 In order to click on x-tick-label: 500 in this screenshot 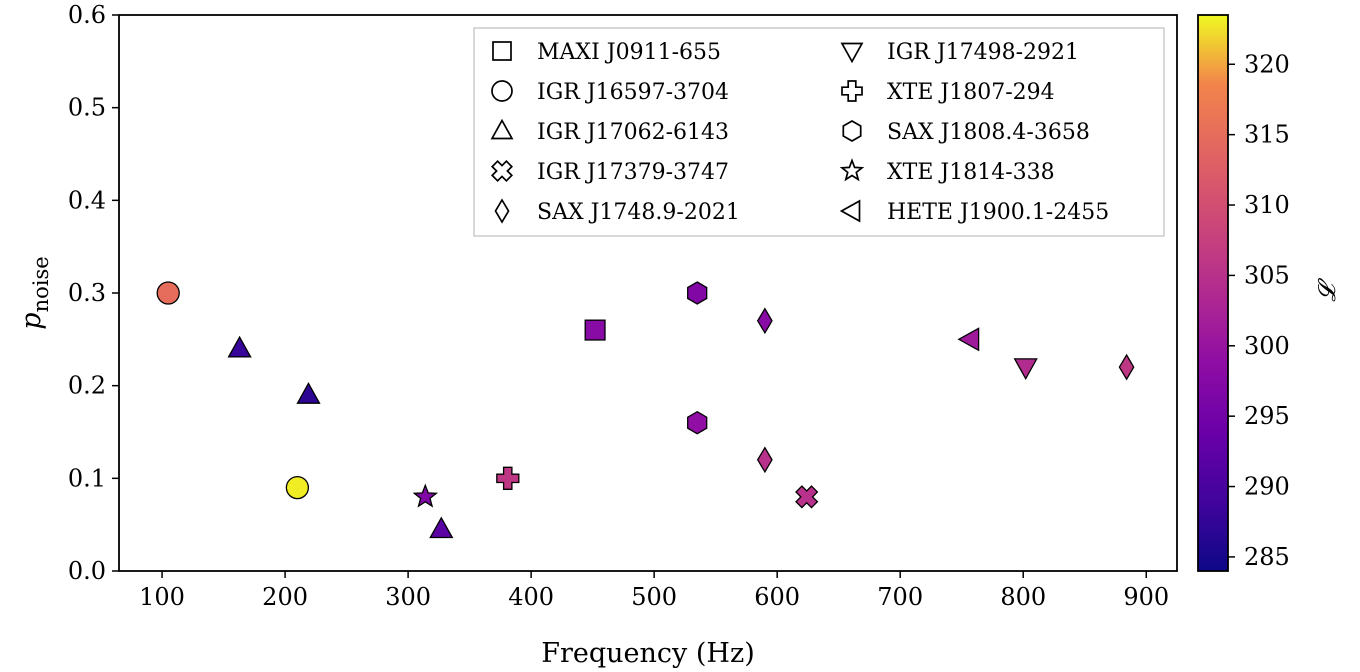, I will do `click(654, 597)`.